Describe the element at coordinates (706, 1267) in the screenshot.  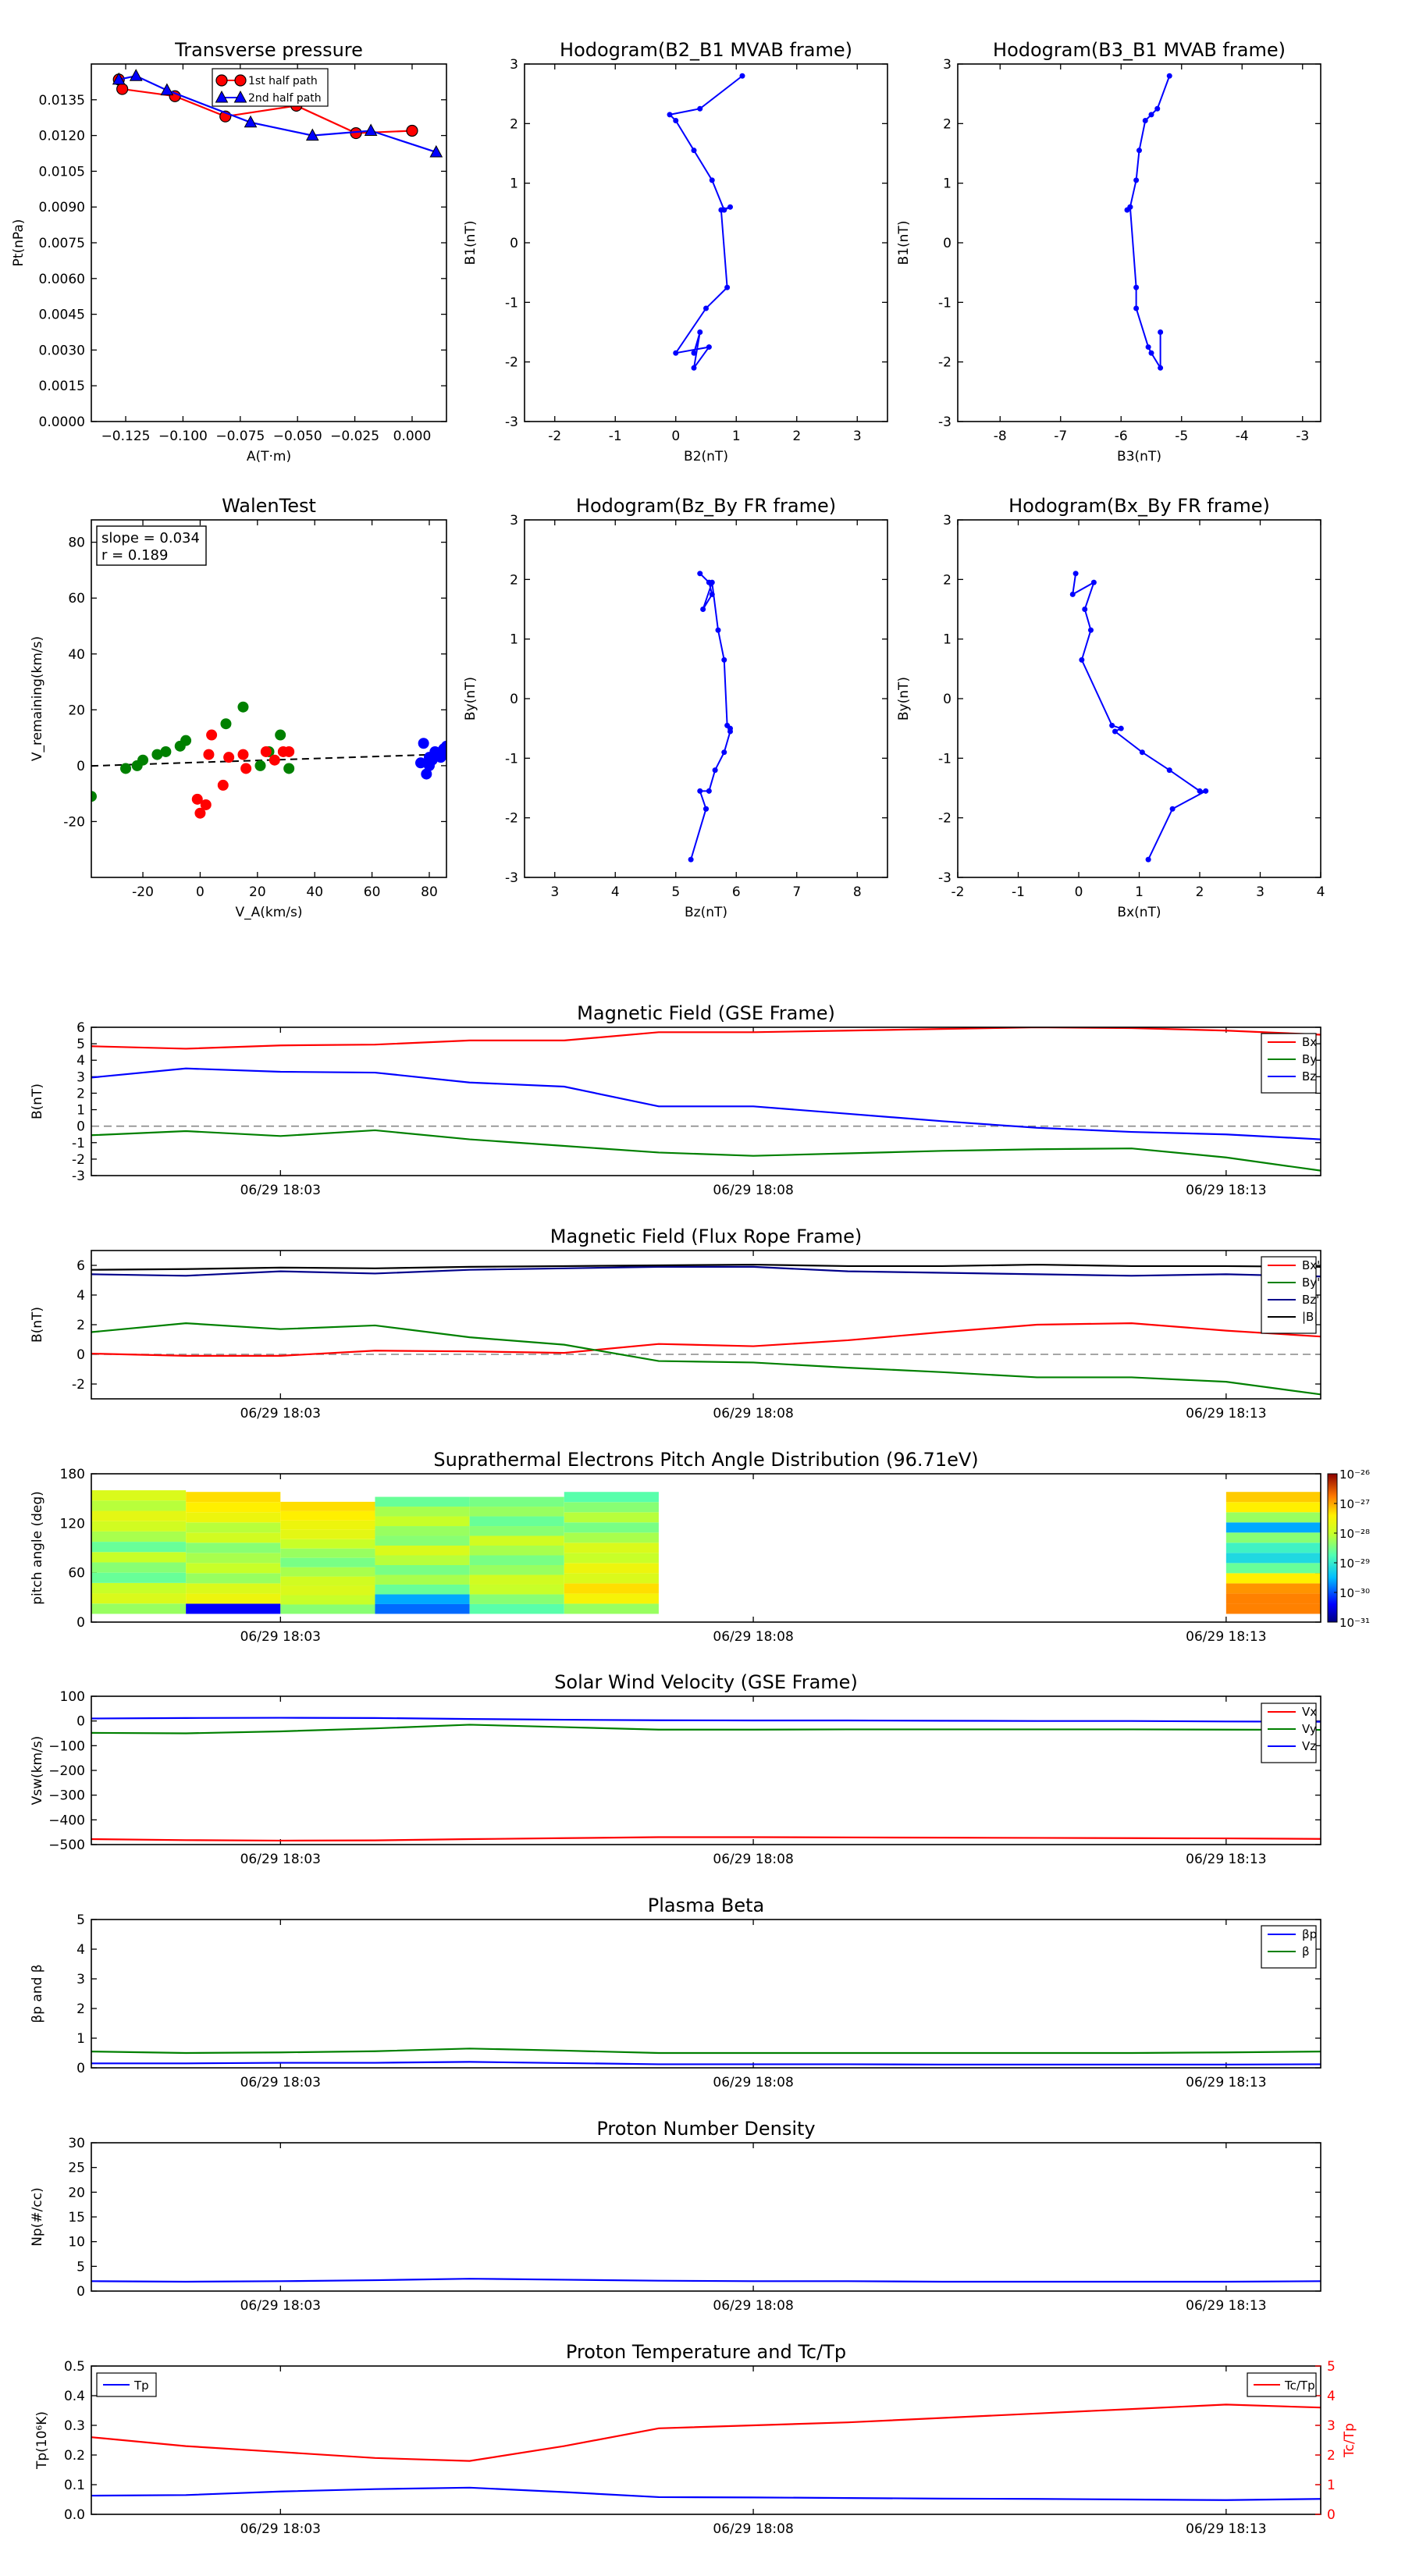
I see `series--b--line` at that location.